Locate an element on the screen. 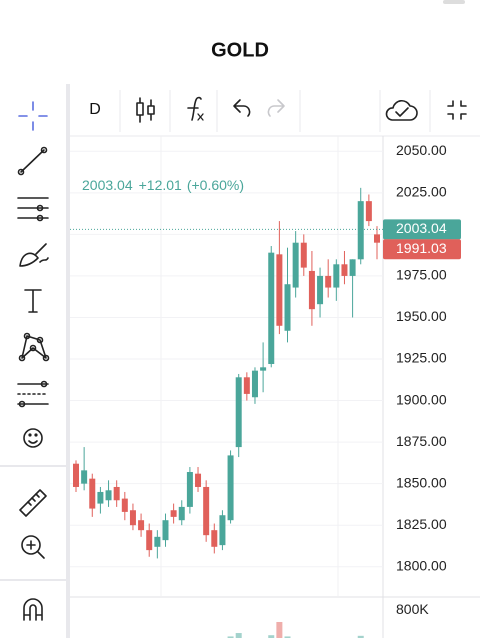 Image resolution: width=480 pixels, height=638 pixels. brush-tool is located at coordinates (34, 255).